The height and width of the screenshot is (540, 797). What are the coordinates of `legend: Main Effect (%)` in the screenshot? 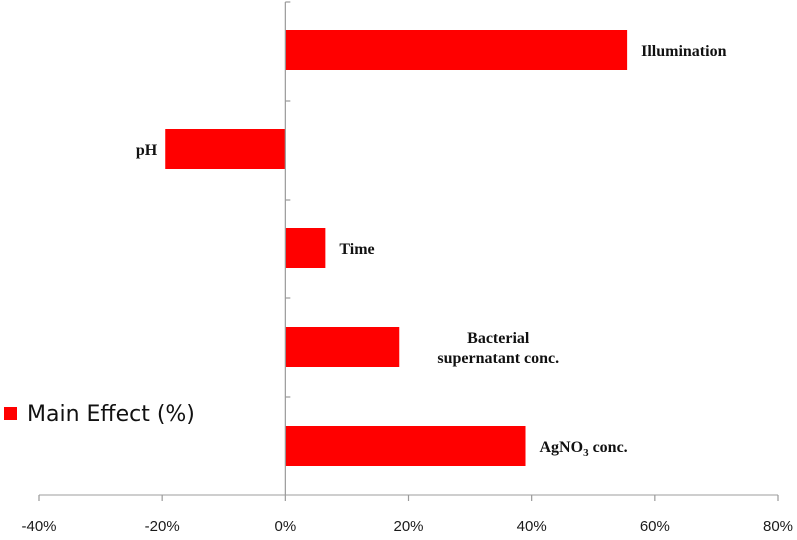 It's located at (99, 414).